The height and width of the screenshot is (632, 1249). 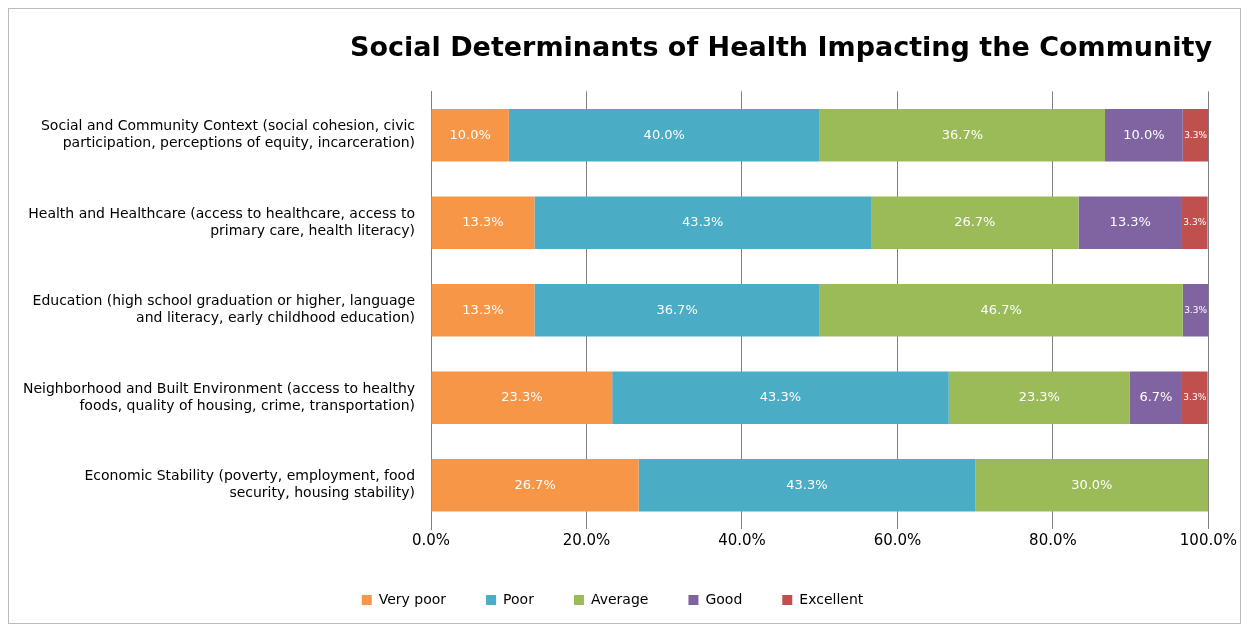 What do you see at coordinates (250, 484) in the screenshot?
I see `y-tick-label: Economic Stability (poverty, employment, food security, housing stability)` at bounding box center [250, 484].